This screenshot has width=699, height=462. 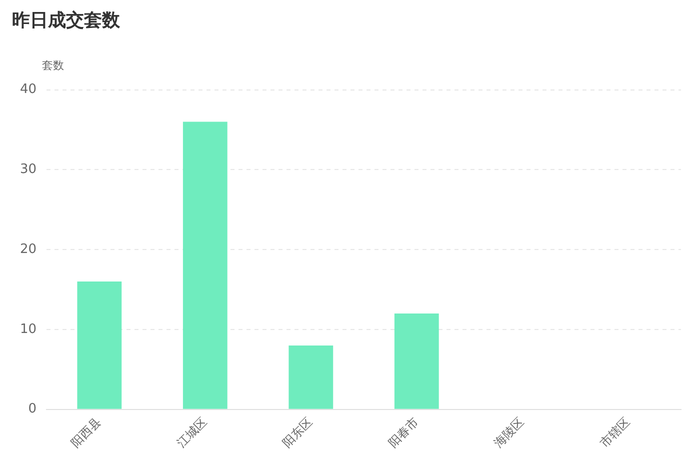 I want to click on y-tick-label: 20, so click(x=28, y=249).